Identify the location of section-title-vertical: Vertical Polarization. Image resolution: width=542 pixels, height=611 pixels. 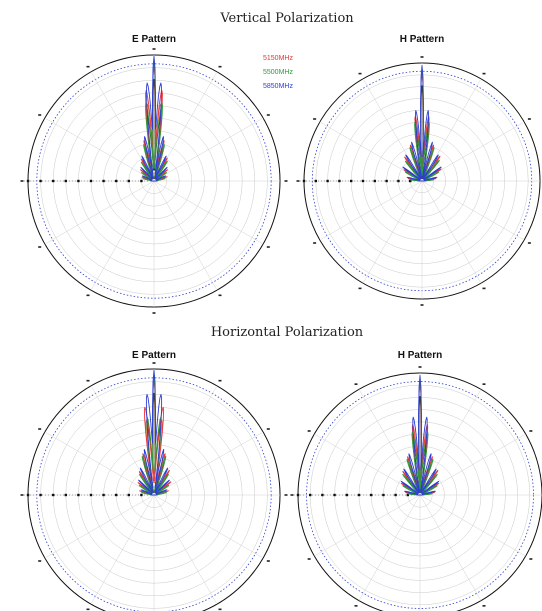
(286, 18).